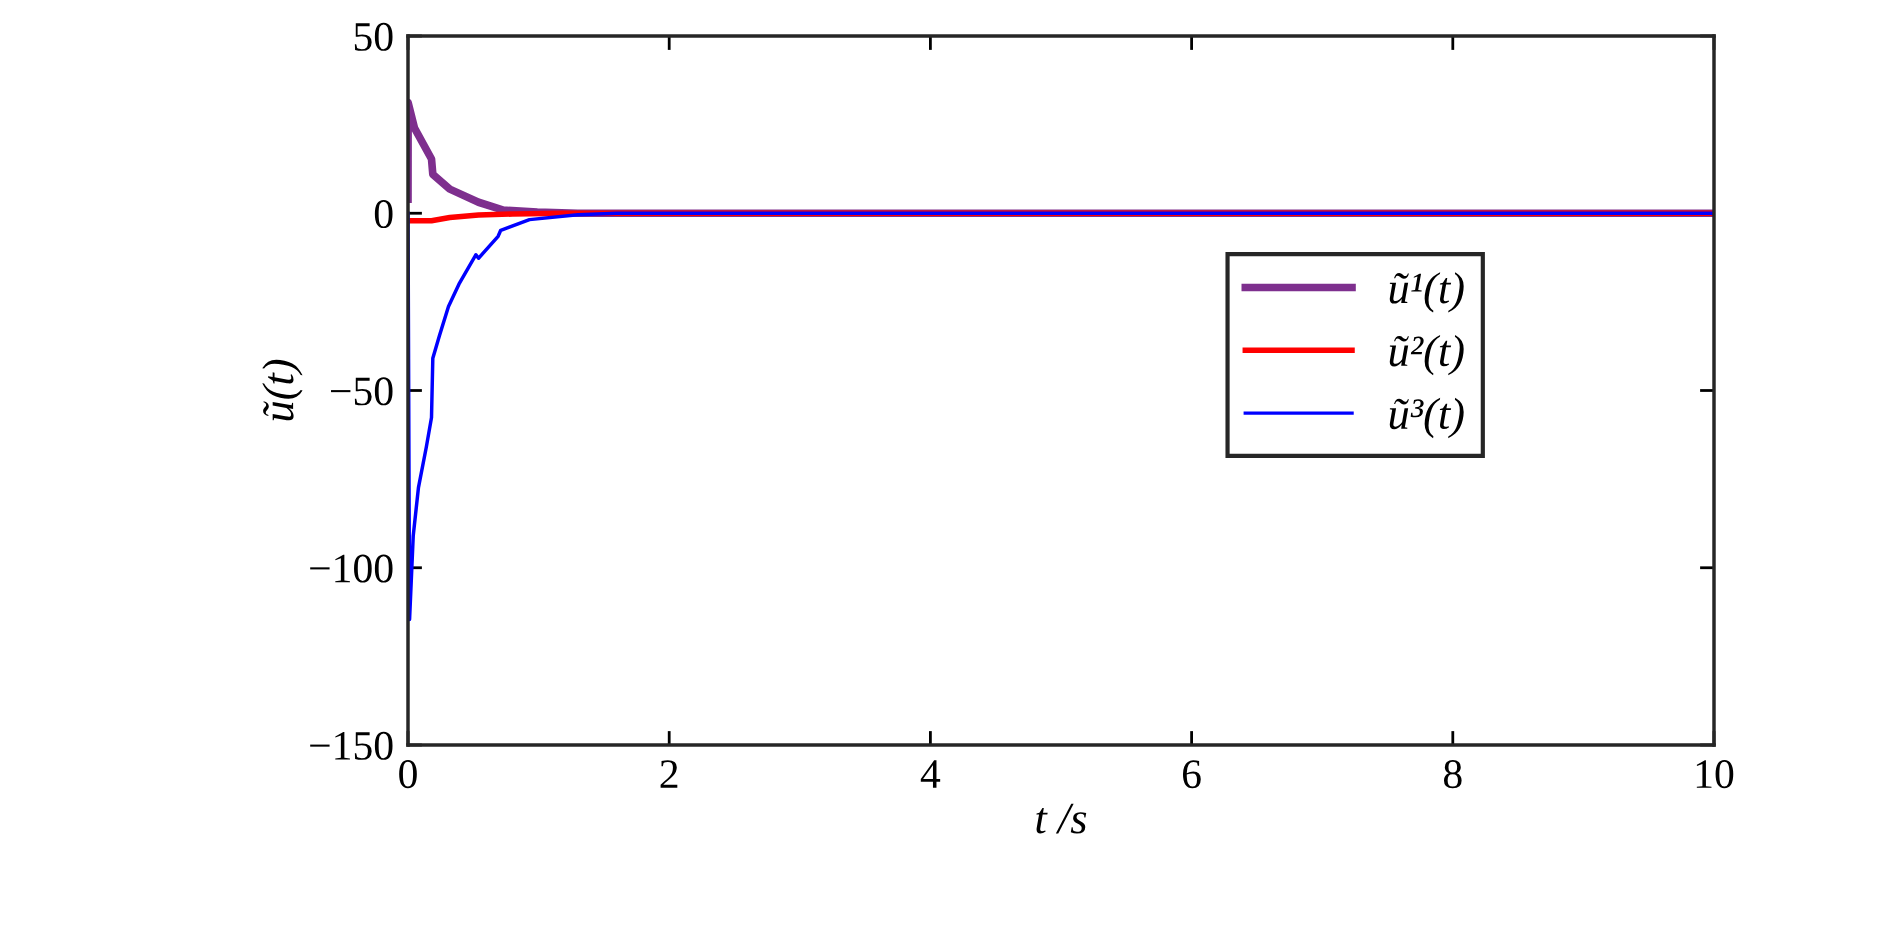  Describe the element at coordinates (383, 214) in the screenshot. I see `y-tick-label: 0` at that location.